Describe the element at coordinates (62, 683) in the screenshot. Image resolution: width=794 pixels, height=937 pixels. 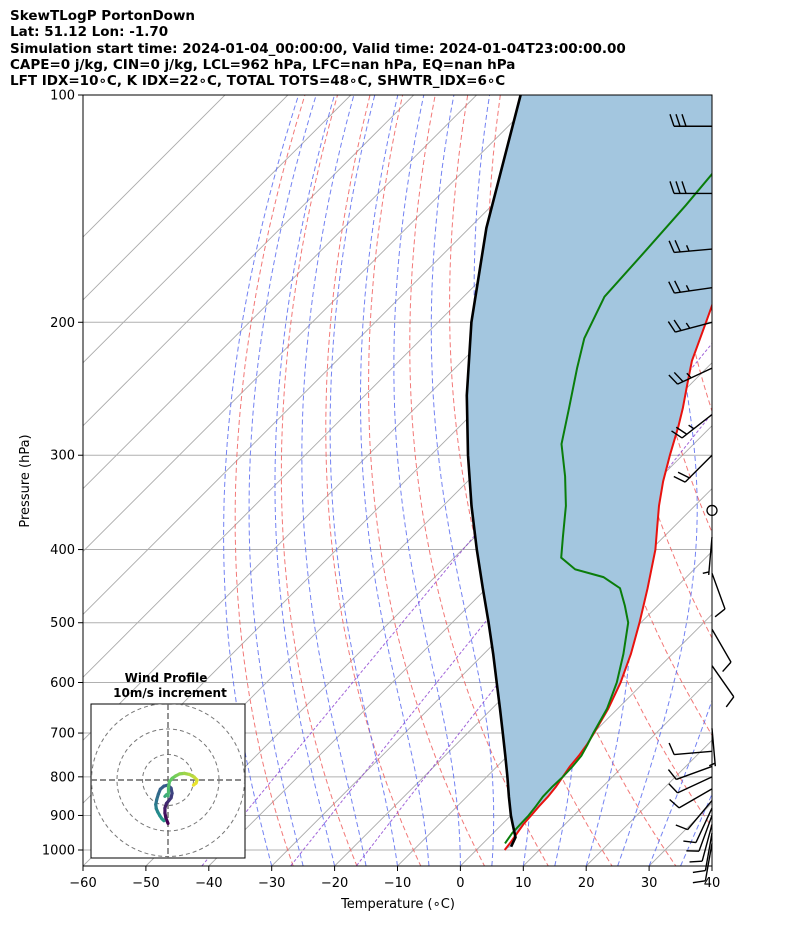
I see `y-tick-label: 600` at that location.